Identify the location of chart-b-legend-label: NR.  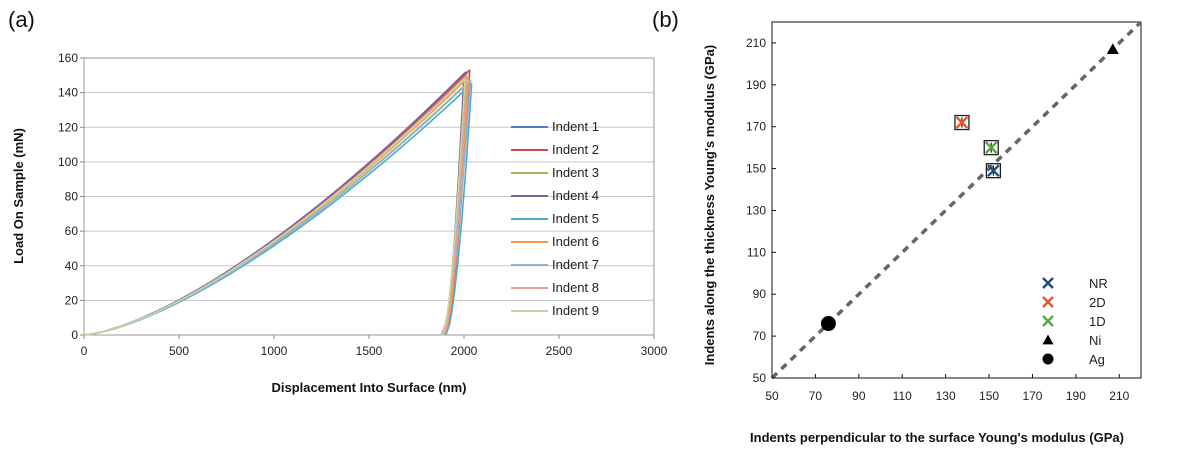
(1098, 283).